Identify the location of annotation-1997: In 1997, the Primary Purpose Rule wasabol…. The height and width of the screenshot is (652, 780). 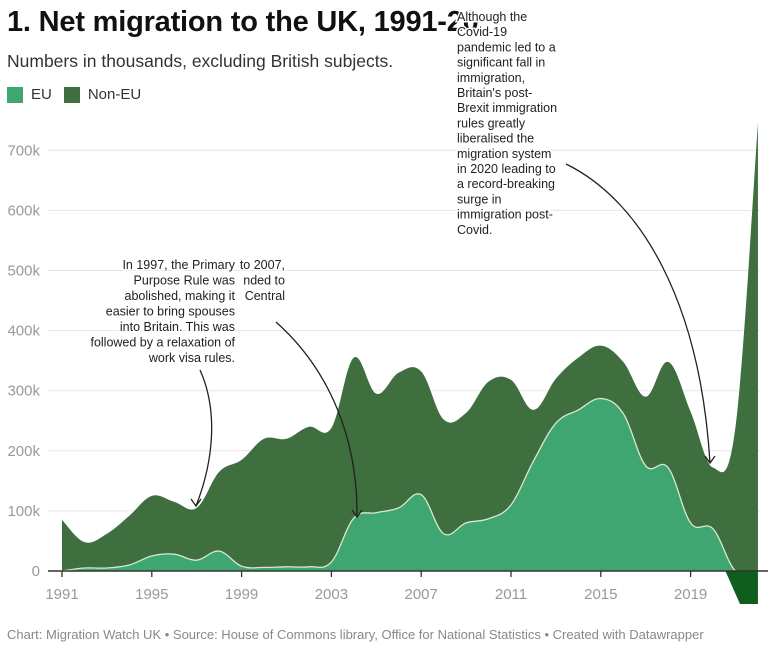
(163, 312).